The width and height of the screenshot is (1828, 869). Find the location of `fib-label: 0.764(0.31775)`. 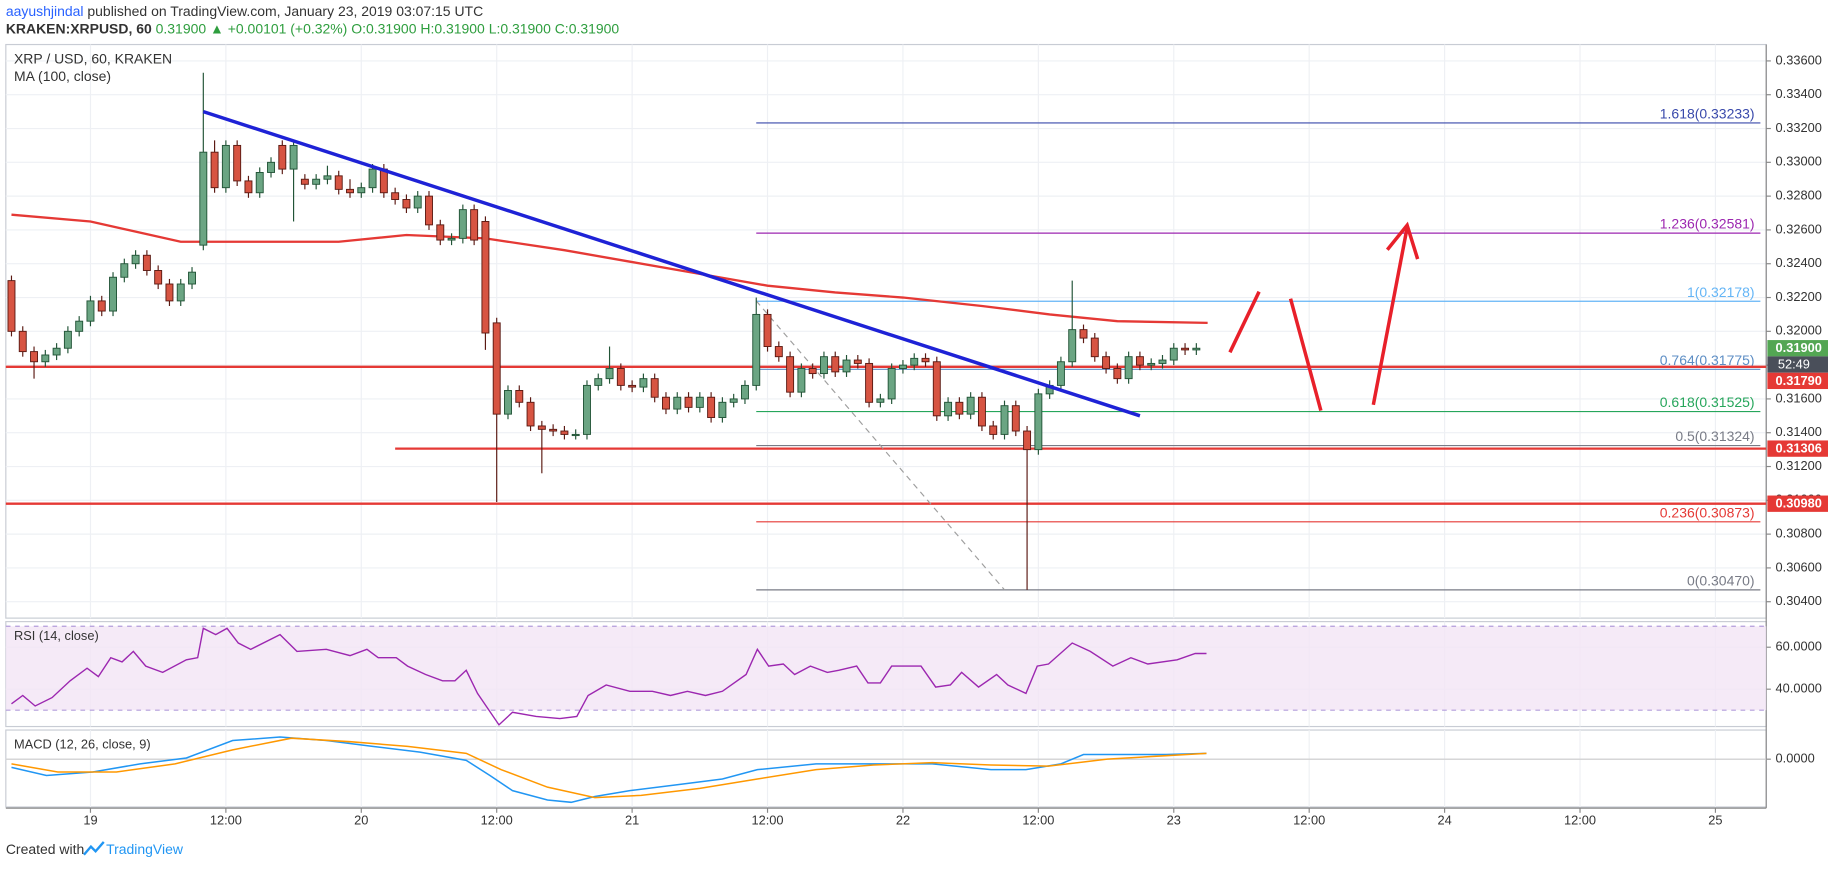

fib-label: 0.764(0.31775) is located at coordinates (1707, 360).